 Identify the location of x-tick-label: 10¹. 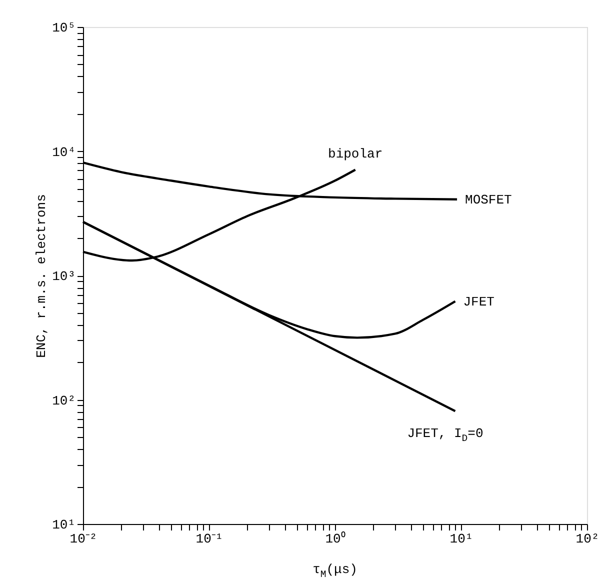
(462, 539).